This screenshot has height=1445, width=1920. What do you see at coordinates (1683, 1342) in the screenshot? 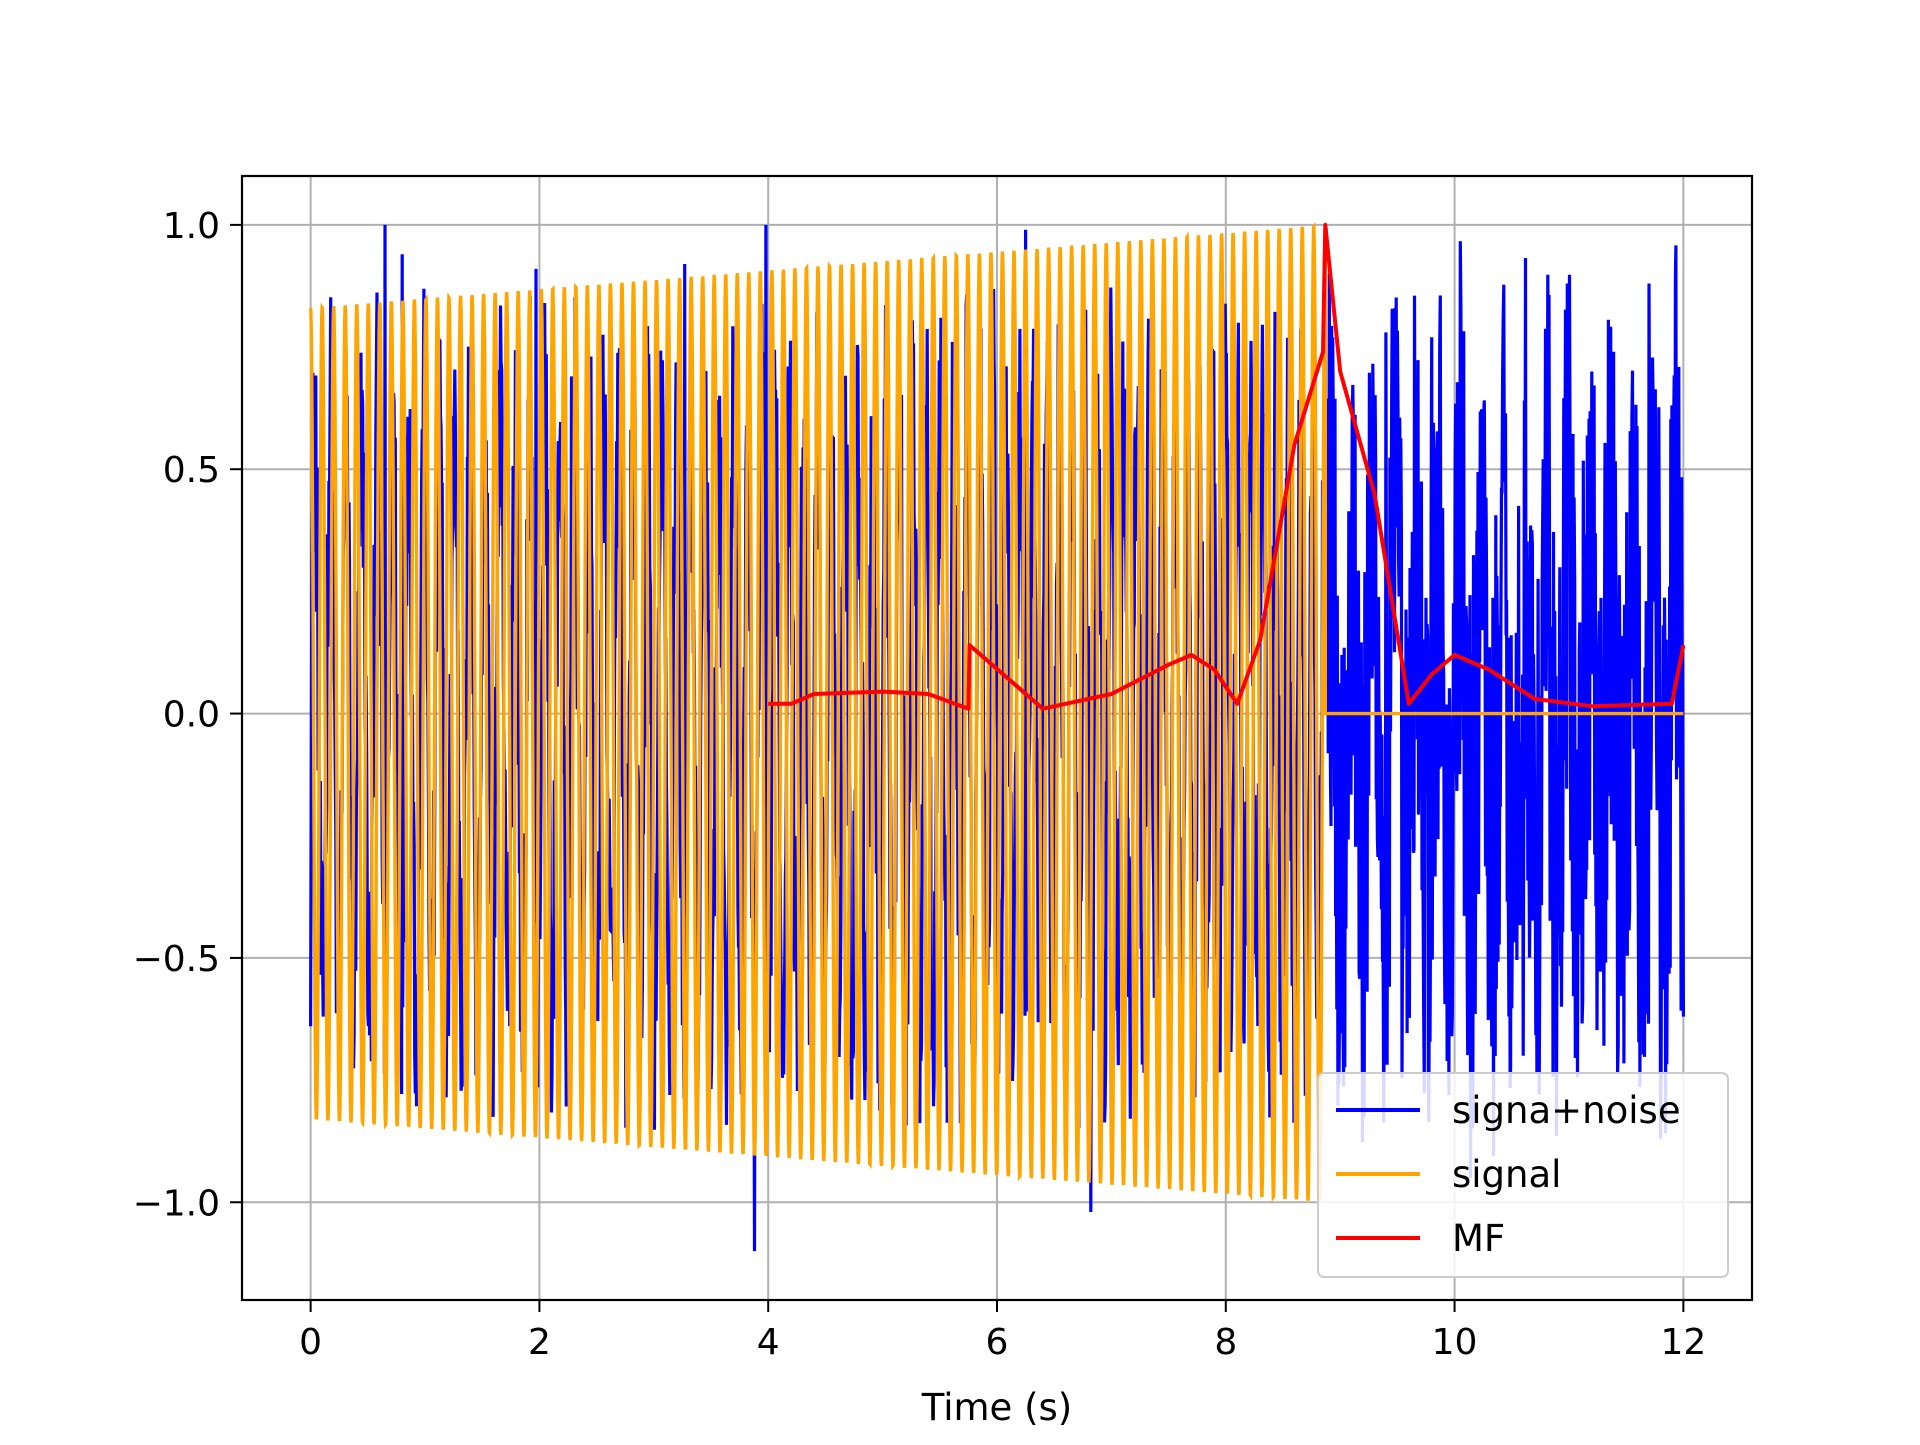
I see `x-tick-label: 12` at bounding box center [1683, 1342].